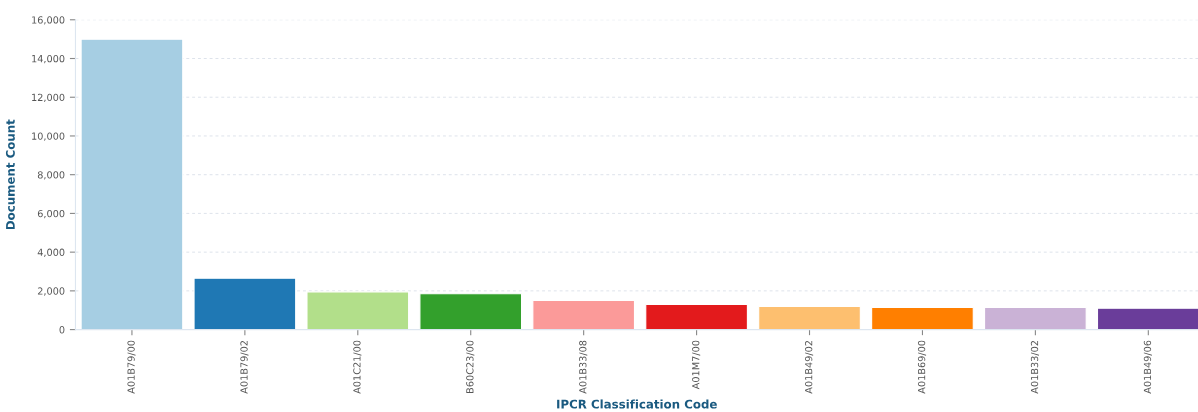  Describe the element at coordinates (51, 291) in the screenshot. I see `y-tick-label: 2,000` at that location.